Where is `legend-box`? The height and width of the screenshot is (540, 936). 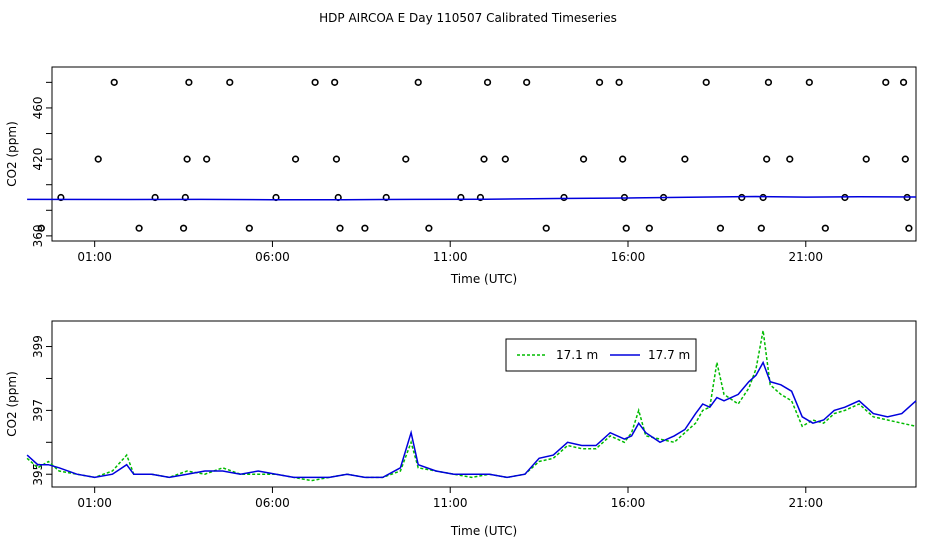 legend-box is located at coordinates (601, 355).